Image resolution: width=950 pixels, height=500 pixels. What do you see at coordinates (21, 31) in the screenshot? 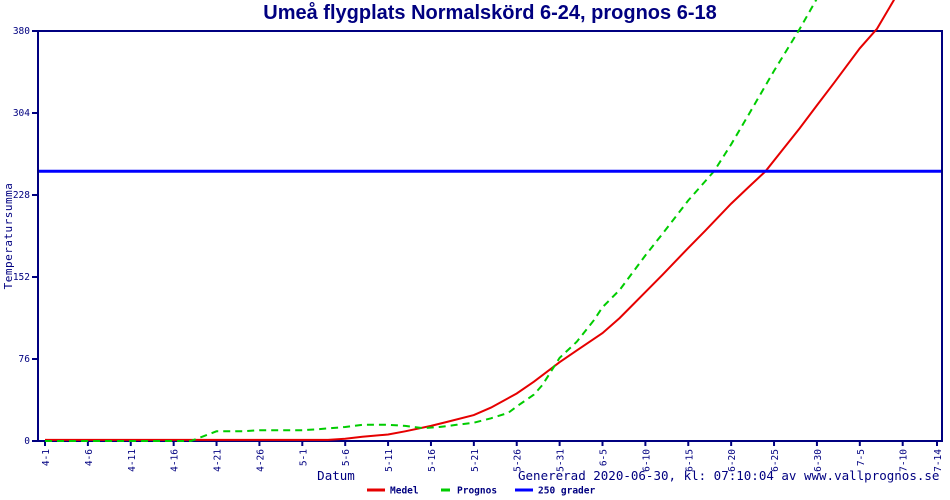
I see `y-tick-label: 380` at bounding box center [21, 31].